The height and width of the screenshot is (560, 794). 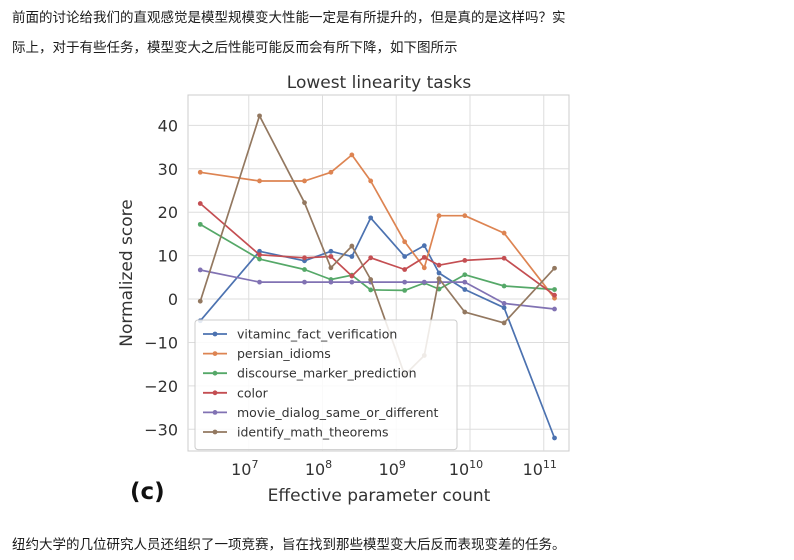 What do you see at coordinates (168, 256) in the screenshot?
I see `y-tick-label: 10` at bounding box center [168, 256].